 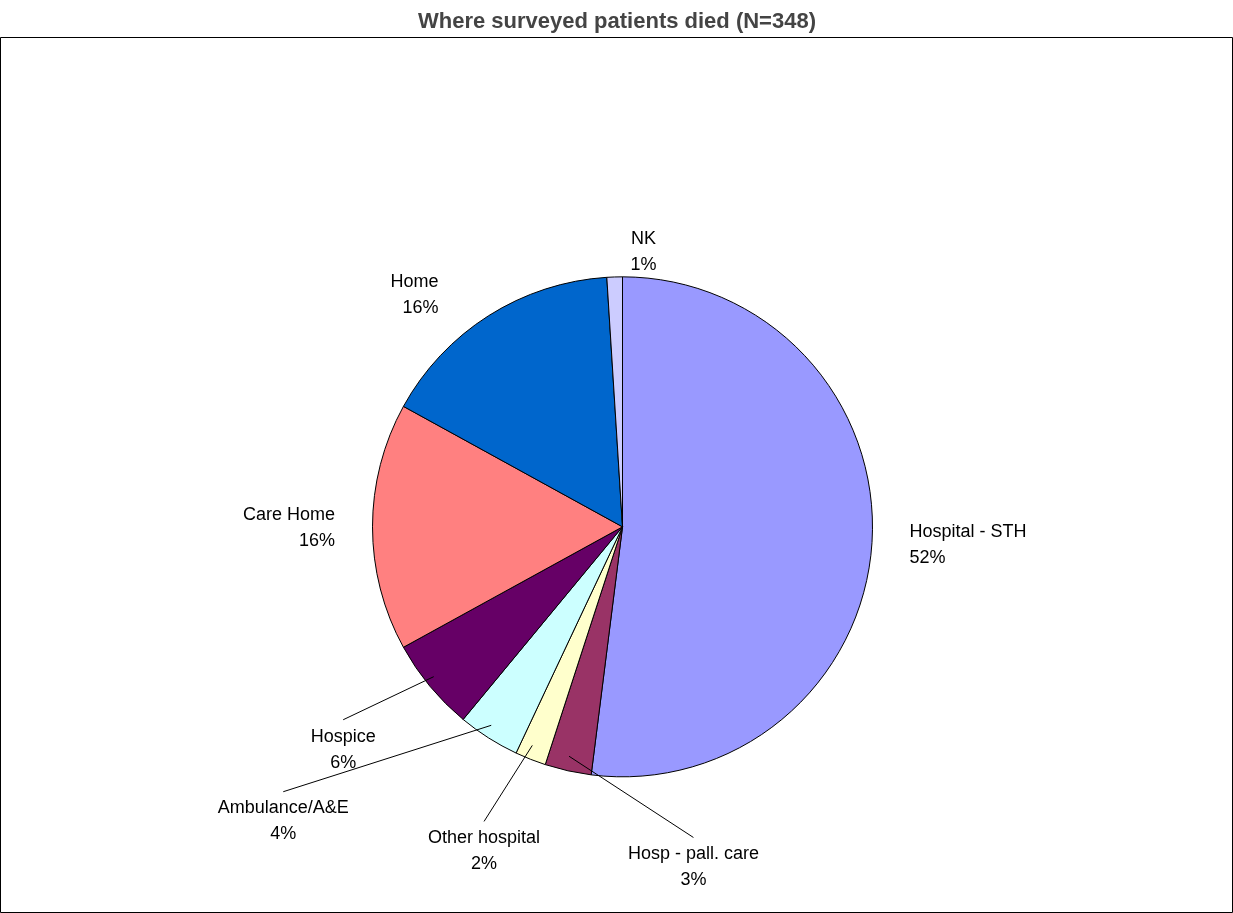 I want to click on data-label: 1%, so click(x=643, y=264).